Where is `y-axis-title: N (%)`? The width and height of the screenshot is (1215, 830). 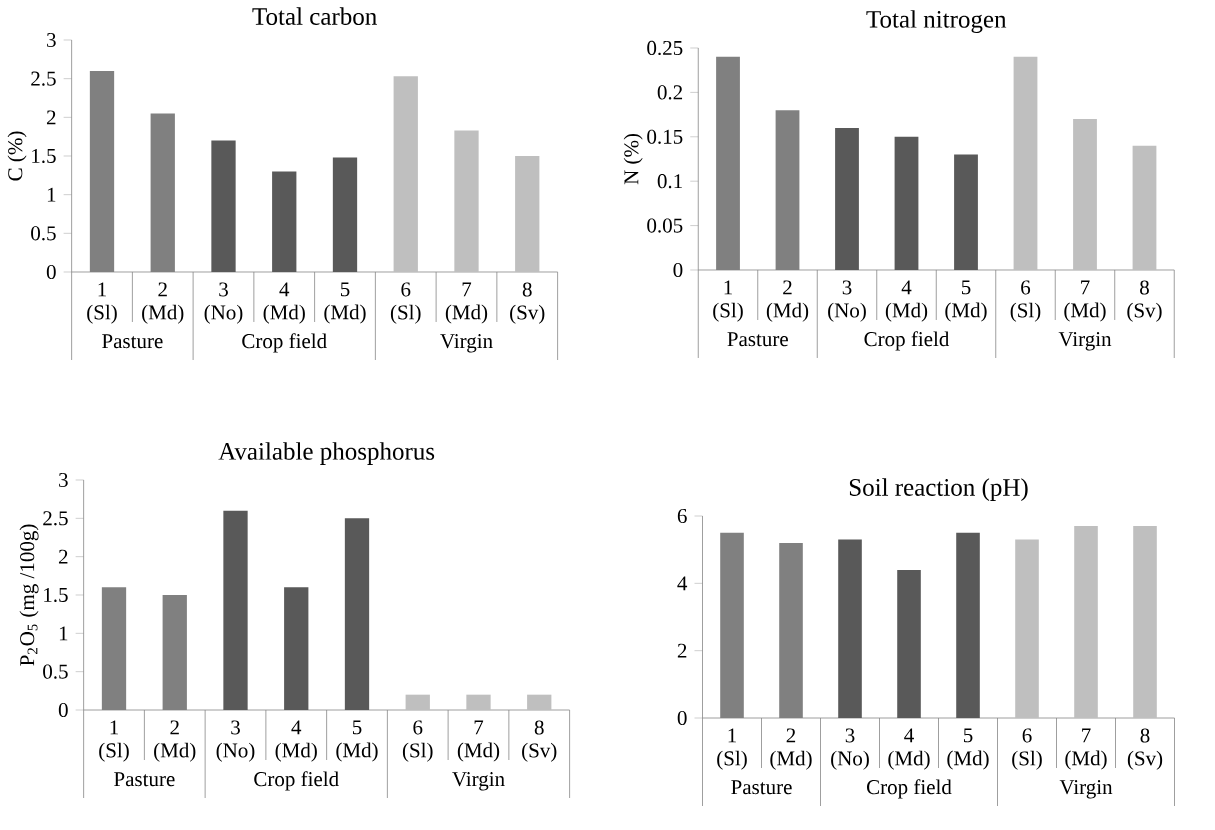 y-axis-title: N (%) is located at coordinates (633, 159).